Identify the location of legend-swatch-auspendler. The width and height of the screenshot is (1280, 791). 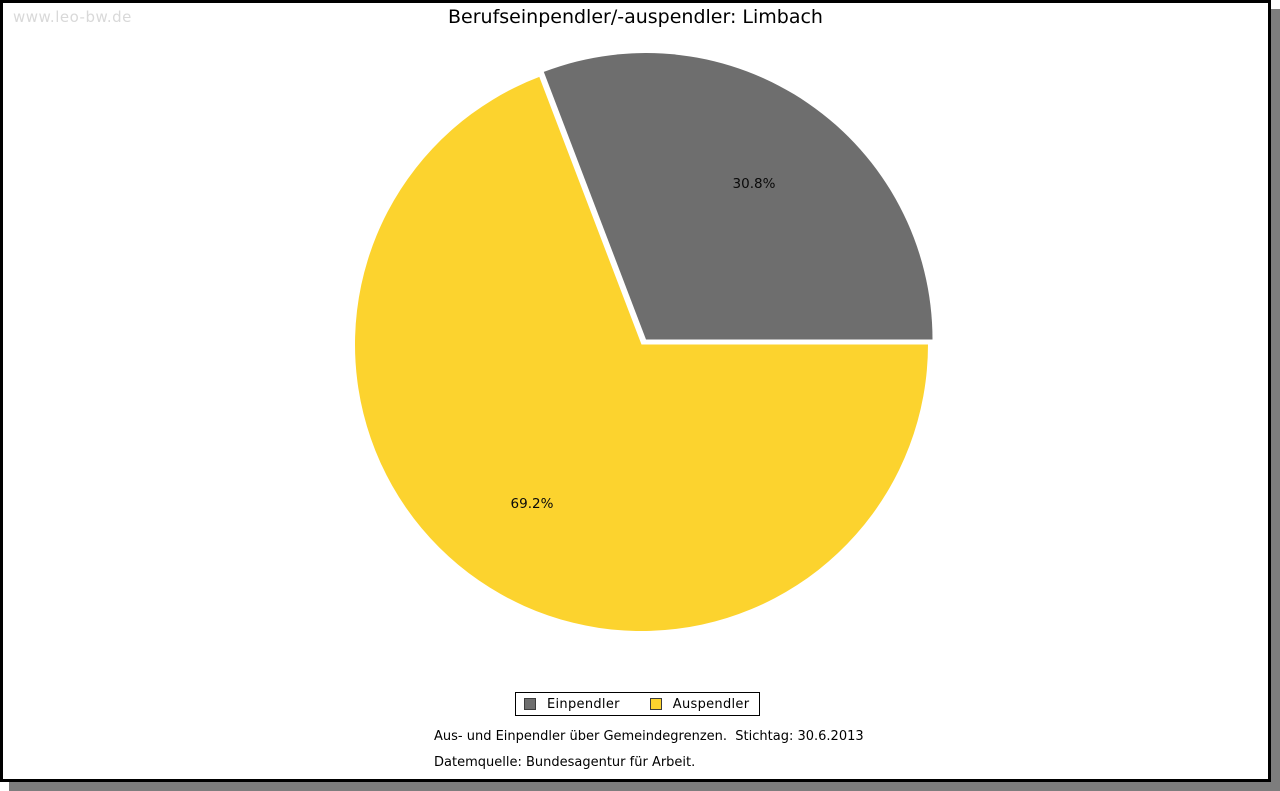
(655, 704).